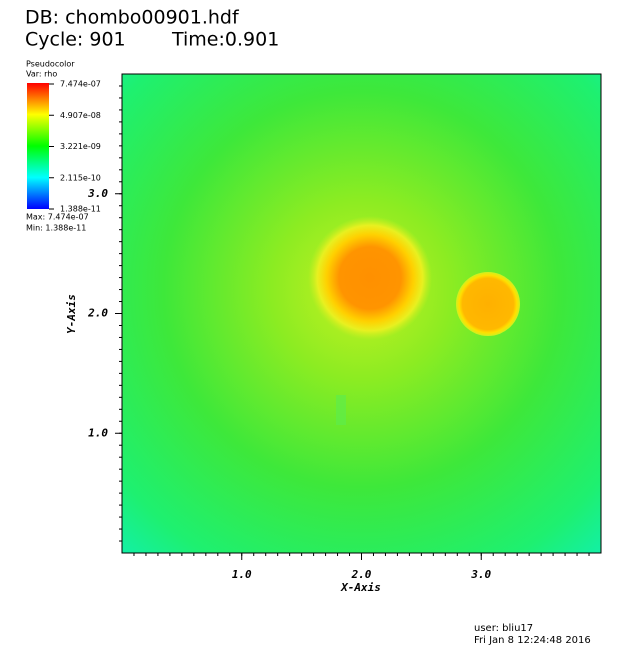 The height and width of the screenshot is (655, 623). What do you see at coordinates (38, 146) in the screenshot?
I see `color-bar` at bounding box center [38, 146].